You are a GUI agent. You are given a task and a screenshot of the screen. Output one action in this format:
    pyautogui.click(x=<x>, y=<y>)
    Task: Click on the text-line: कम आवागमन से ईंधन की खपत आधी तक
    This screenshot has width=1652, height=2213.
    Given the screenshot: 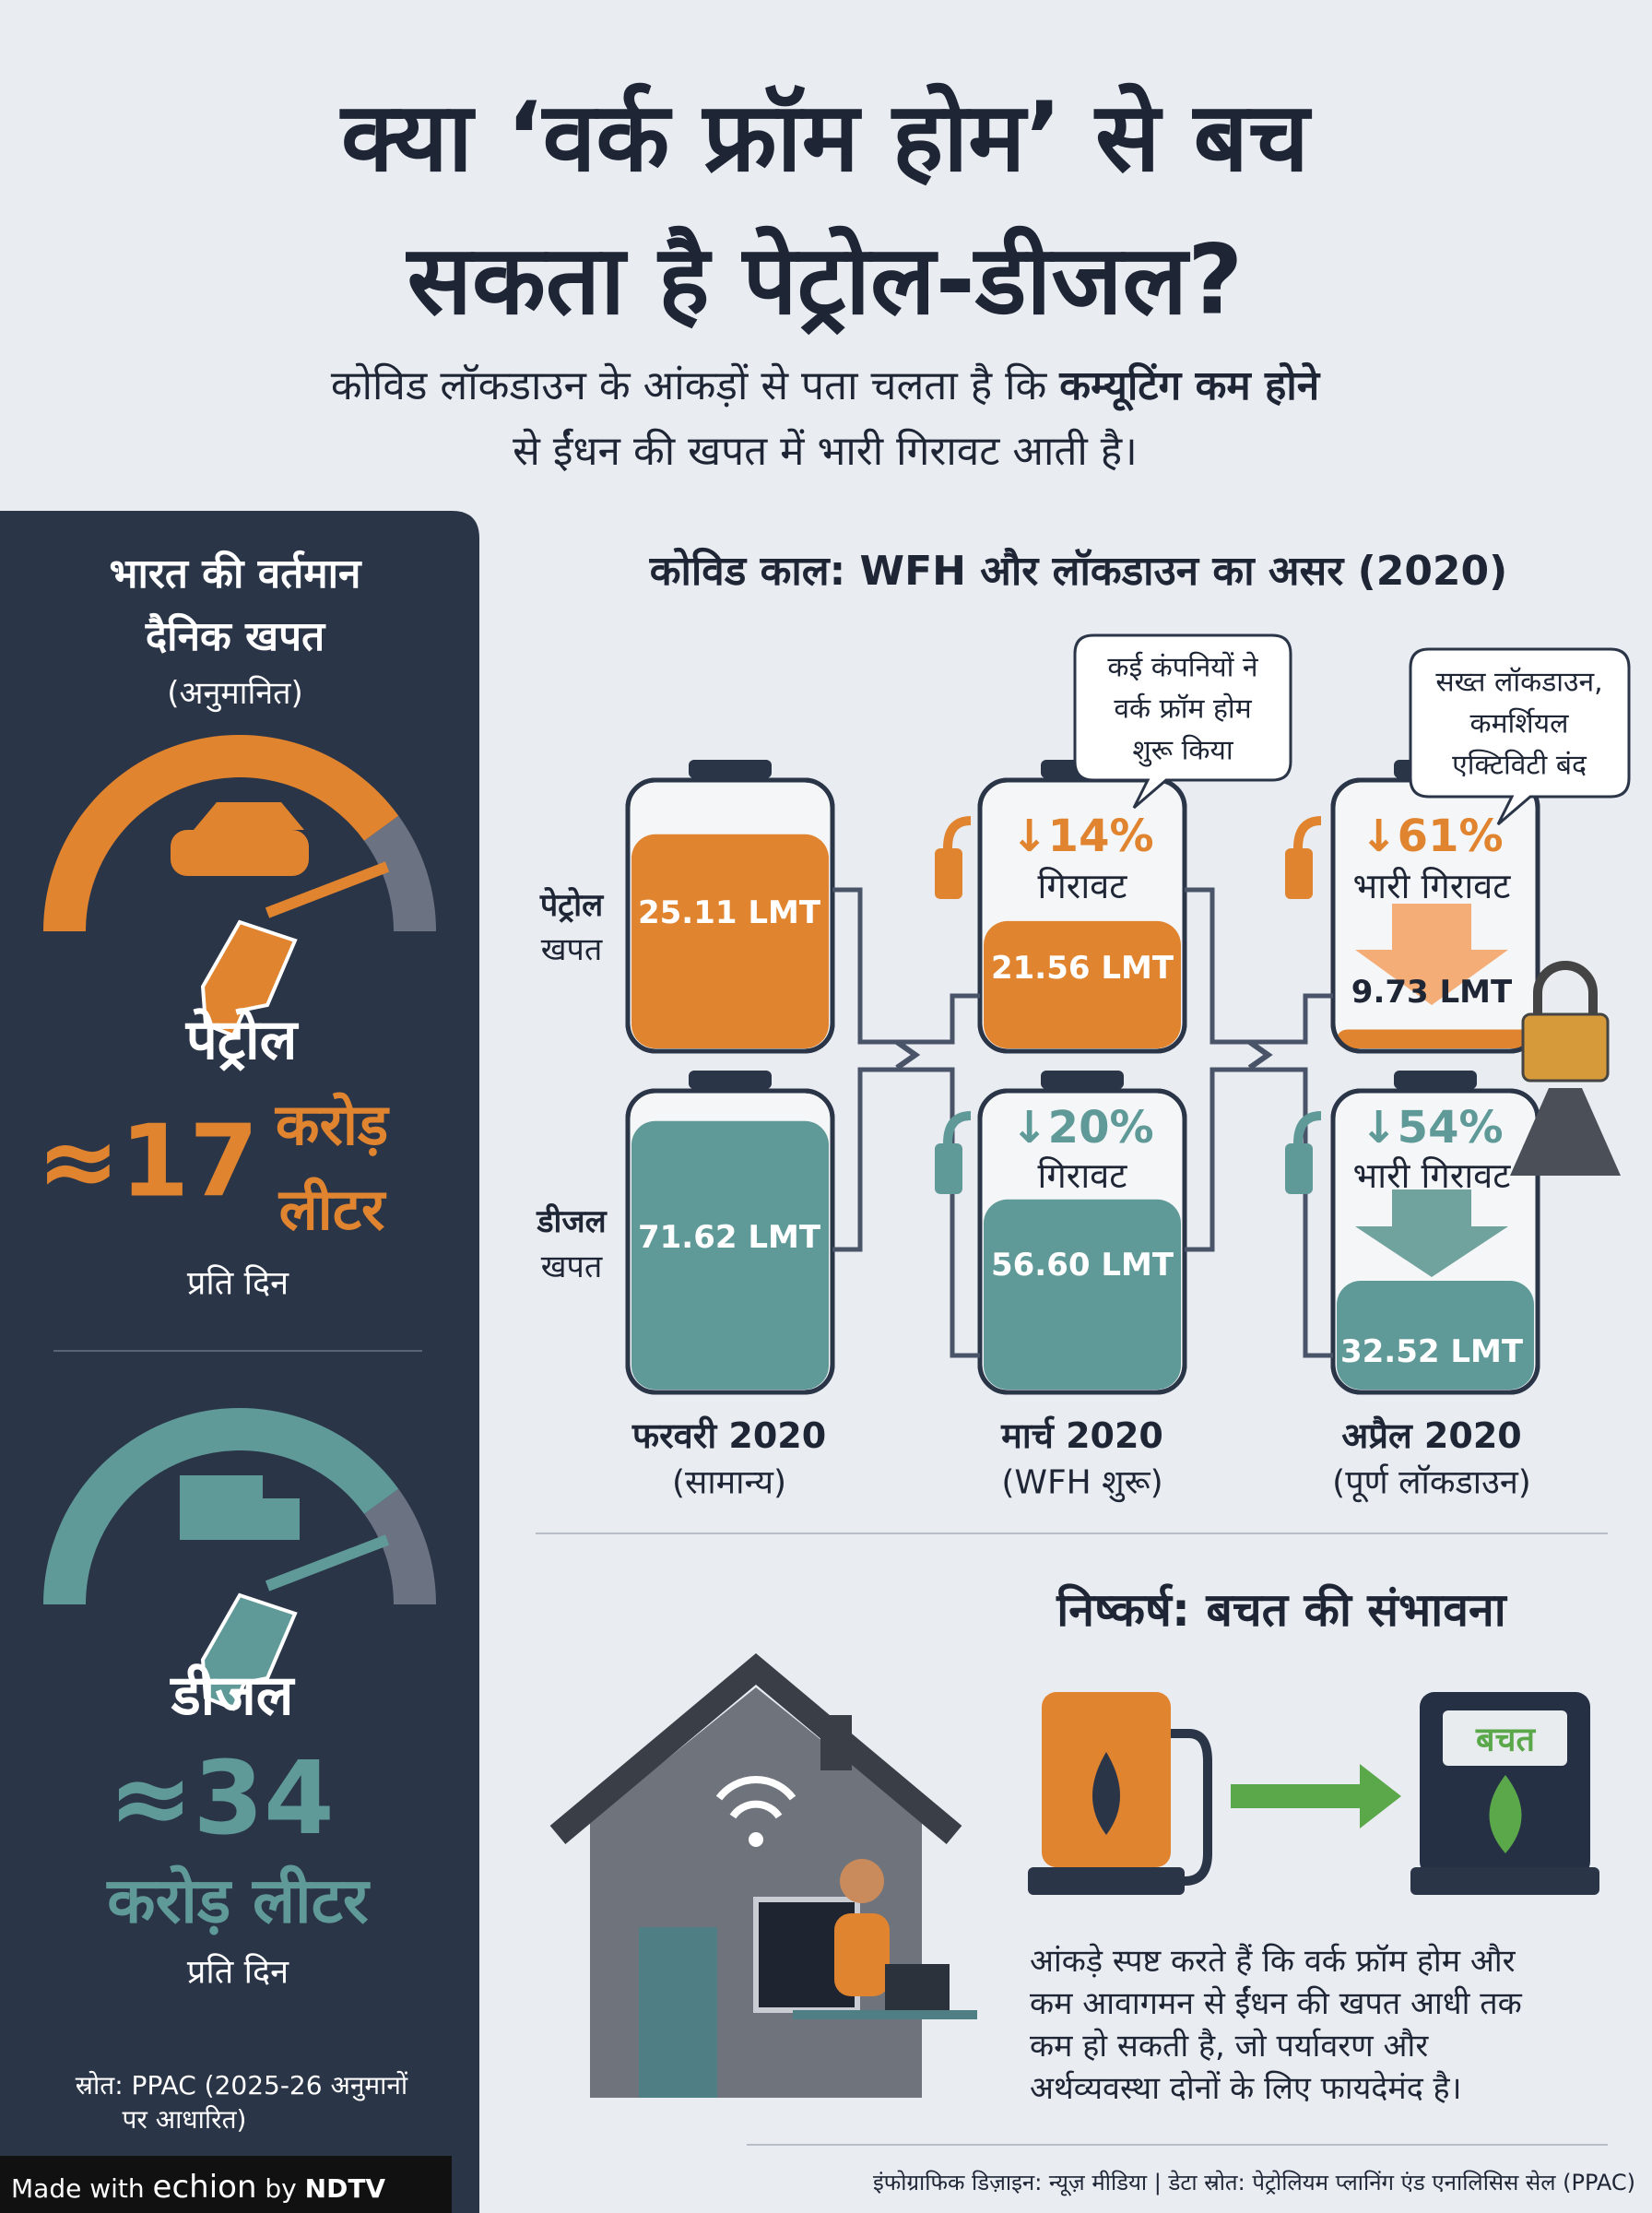 What is the action you would take?
    pyautogui.click(x=1276, y=2004)
    